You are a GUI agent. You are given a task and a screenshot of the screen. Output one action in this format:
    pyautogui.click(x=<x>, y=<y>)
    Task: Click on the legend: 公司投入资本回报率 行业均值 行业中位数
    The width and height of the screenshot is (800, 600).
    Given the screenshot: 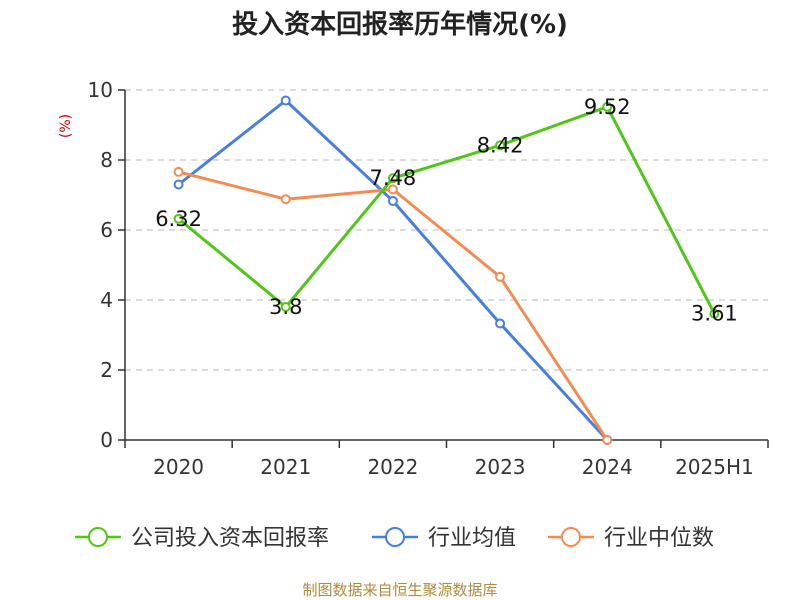 What is the action you would take?
    pyautogui.click(x=394, y=538)
    